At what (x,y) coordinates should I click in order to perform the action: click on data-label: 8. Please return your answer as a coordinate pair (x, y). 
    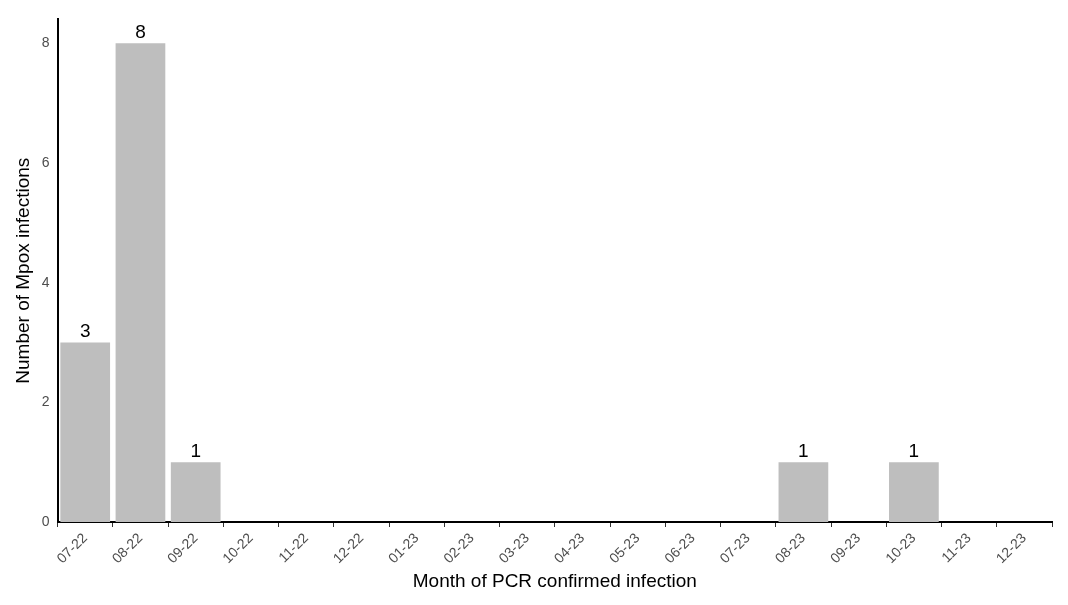
    Looking at the image, I should click on (140, 32).